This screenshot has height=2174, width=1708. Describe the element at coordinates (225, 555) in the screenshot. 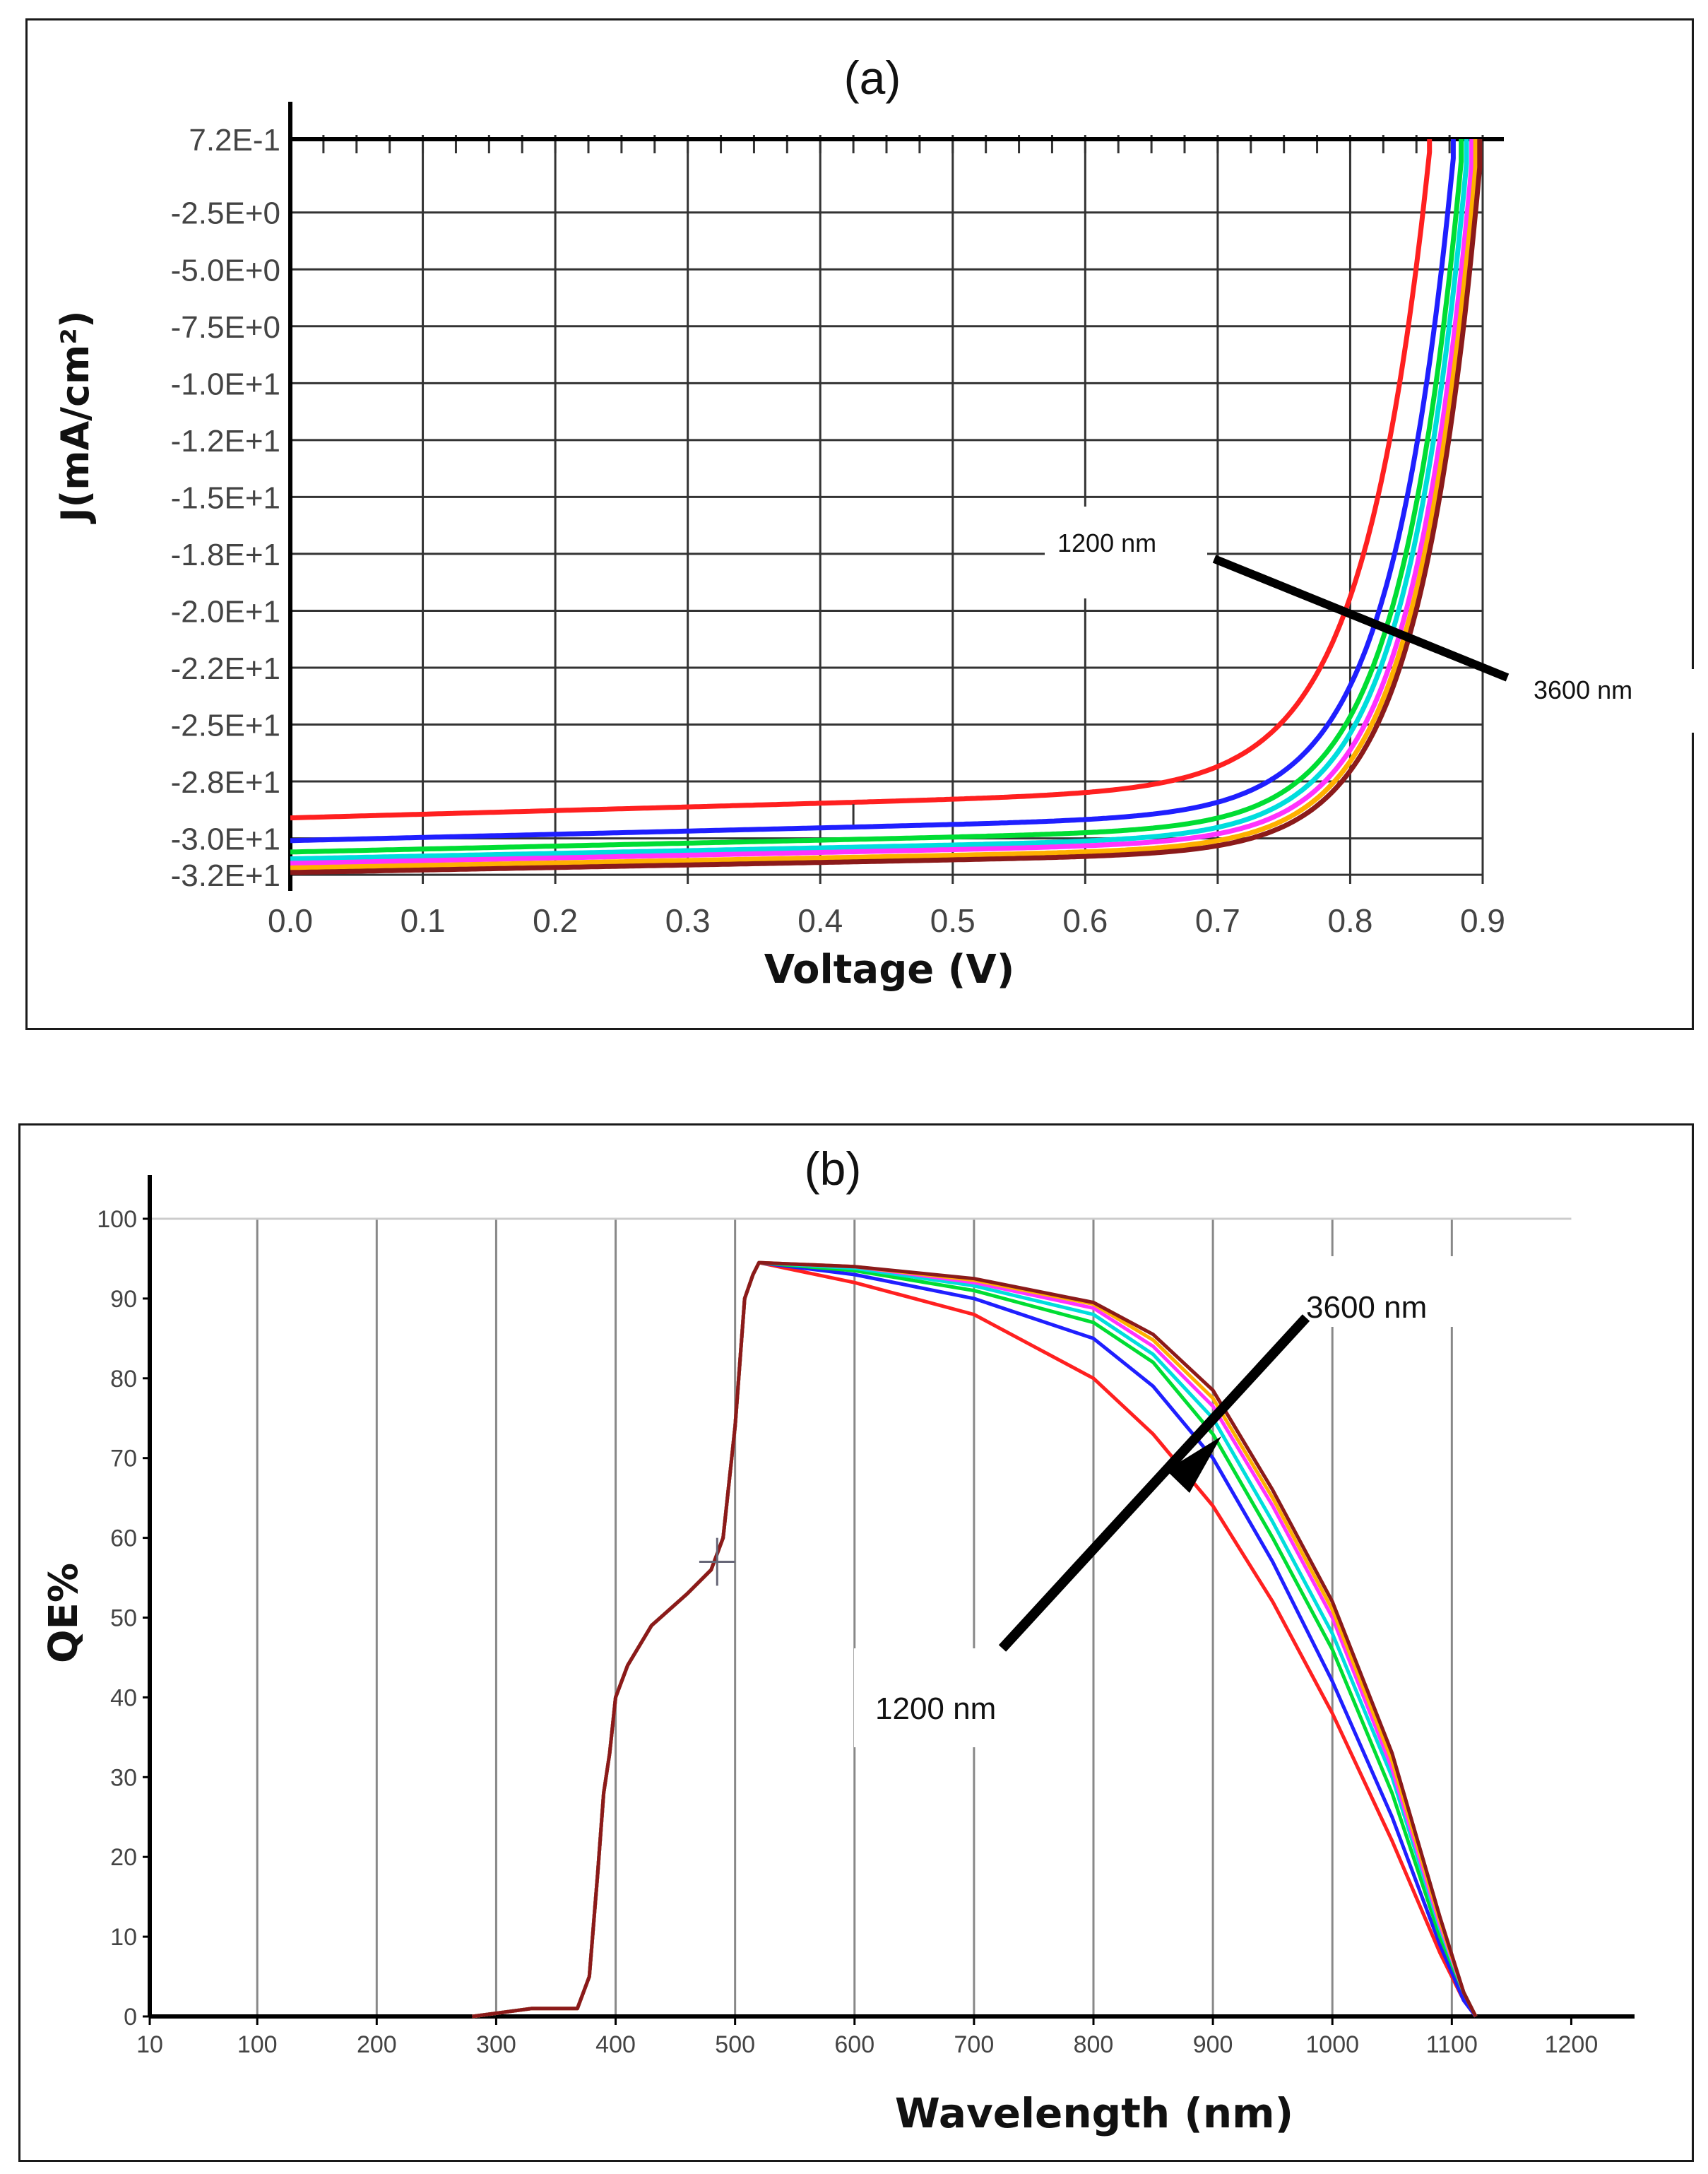

I see `y-tick-label: -1.8E+1` at that location.